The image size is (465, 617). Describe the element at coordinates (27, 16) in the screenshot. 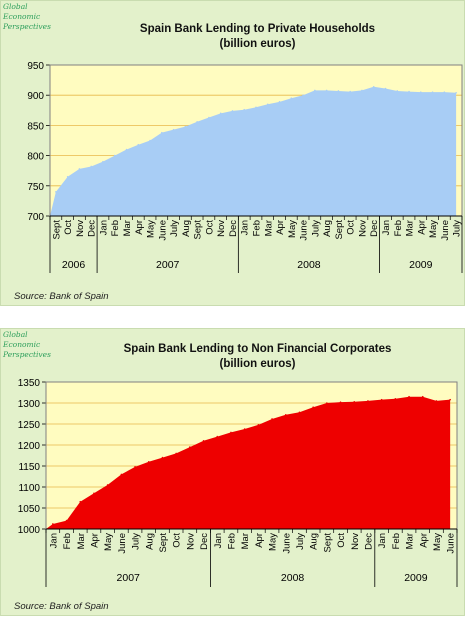

I see `brand-logo: Global Economic Perspectives` at that location.